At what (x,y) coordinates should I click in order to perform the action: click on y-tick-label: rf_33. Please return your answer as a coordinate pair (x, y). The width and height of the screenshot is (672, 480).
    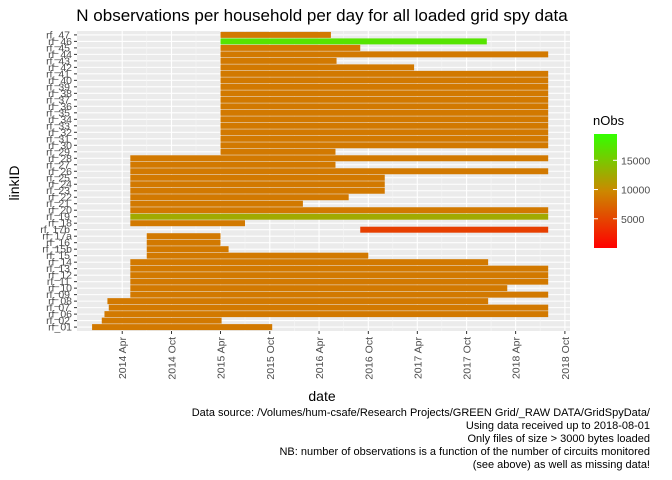
    Looking at the image, I should click on (58, 126).